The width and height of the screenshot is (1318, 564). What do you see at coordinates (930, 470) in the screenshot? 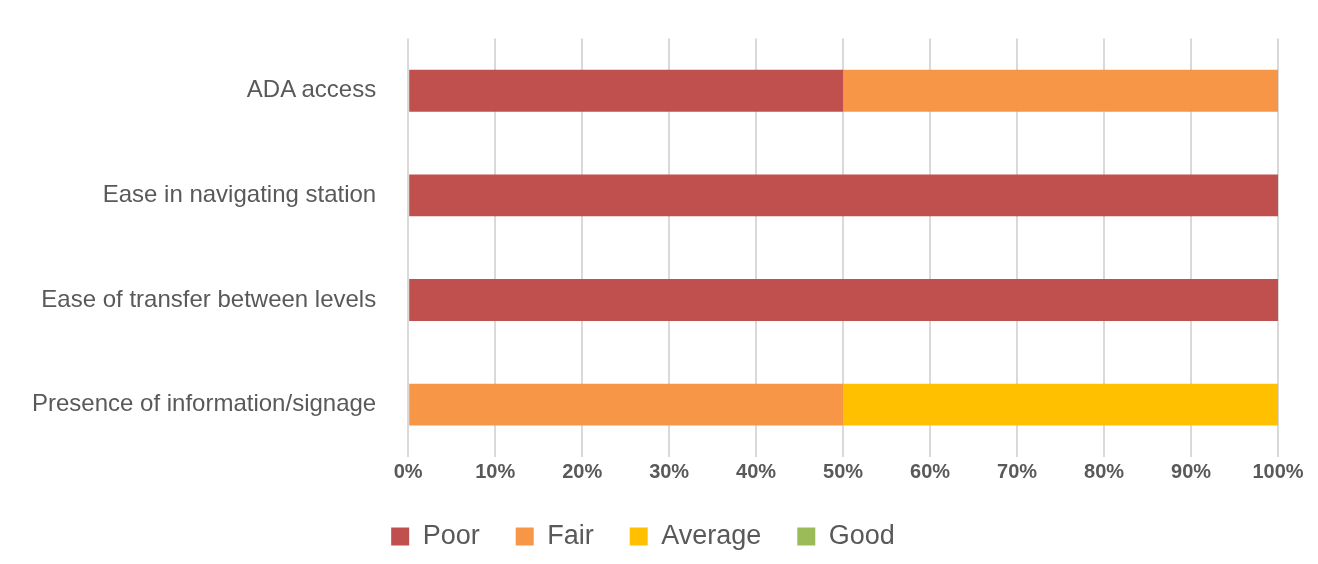
I see `x-tick-label: 60%` at bounding box center [930, 470].